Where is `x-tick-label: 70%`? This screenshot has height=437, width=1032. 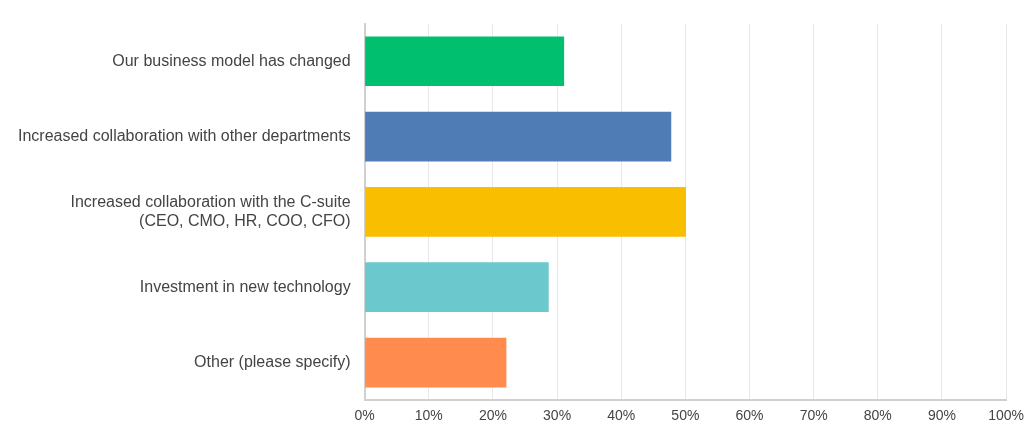
x-tick-label: 70% is located at coordinates (813, 415).